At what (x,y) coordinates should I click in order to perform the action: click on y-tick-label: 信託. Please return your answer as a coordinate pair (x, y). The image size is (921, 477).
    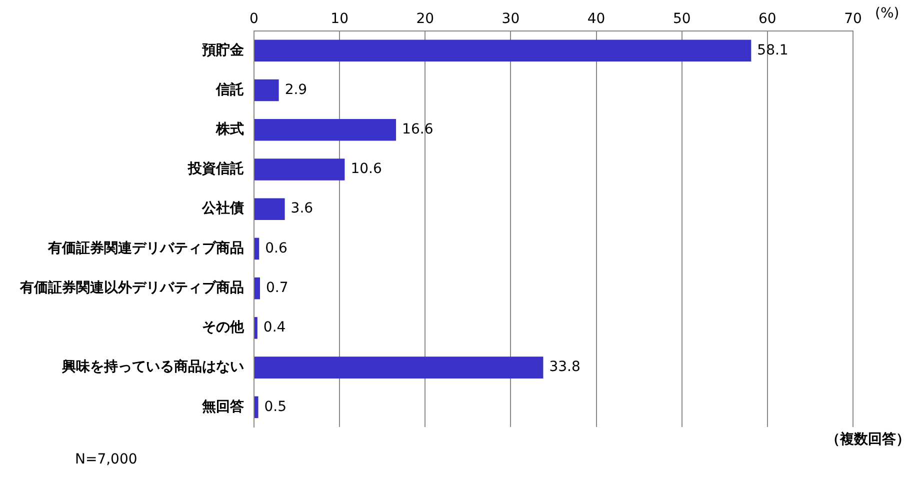
    Looking at the image, I should click on (229, 90).